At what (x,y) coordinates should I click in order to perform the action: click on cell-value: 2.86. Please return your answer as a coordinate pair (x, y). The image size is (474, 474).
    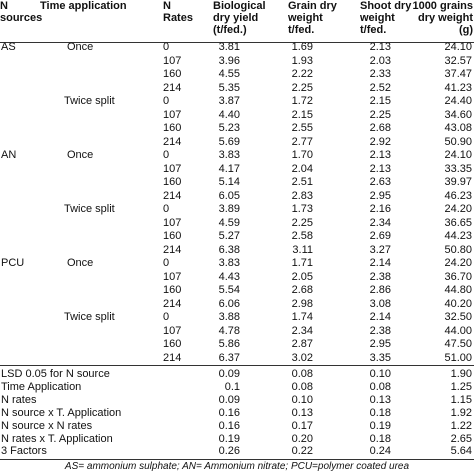
    Looking at the image, I should click on (380, 290).